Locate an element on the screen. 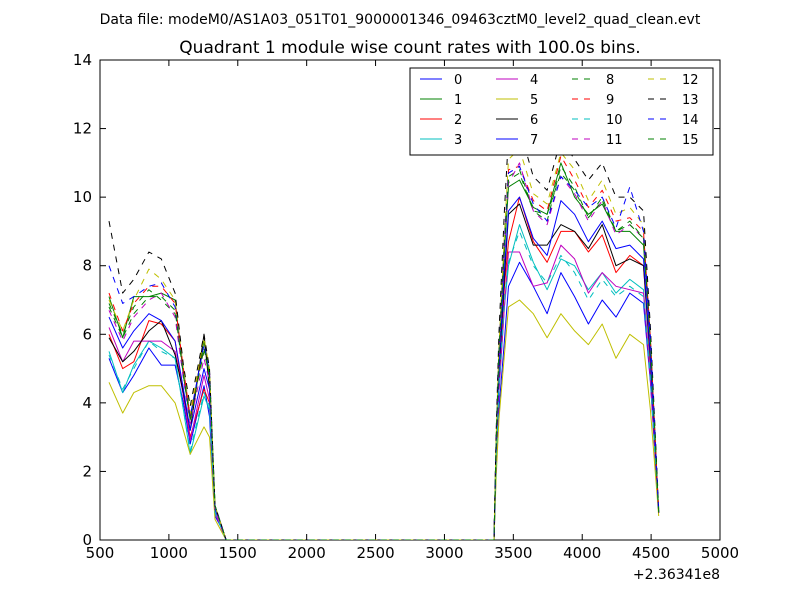 The width and height of the screenshot is (800, 600). legend-label: 4 is located at coordinates (534, 80).